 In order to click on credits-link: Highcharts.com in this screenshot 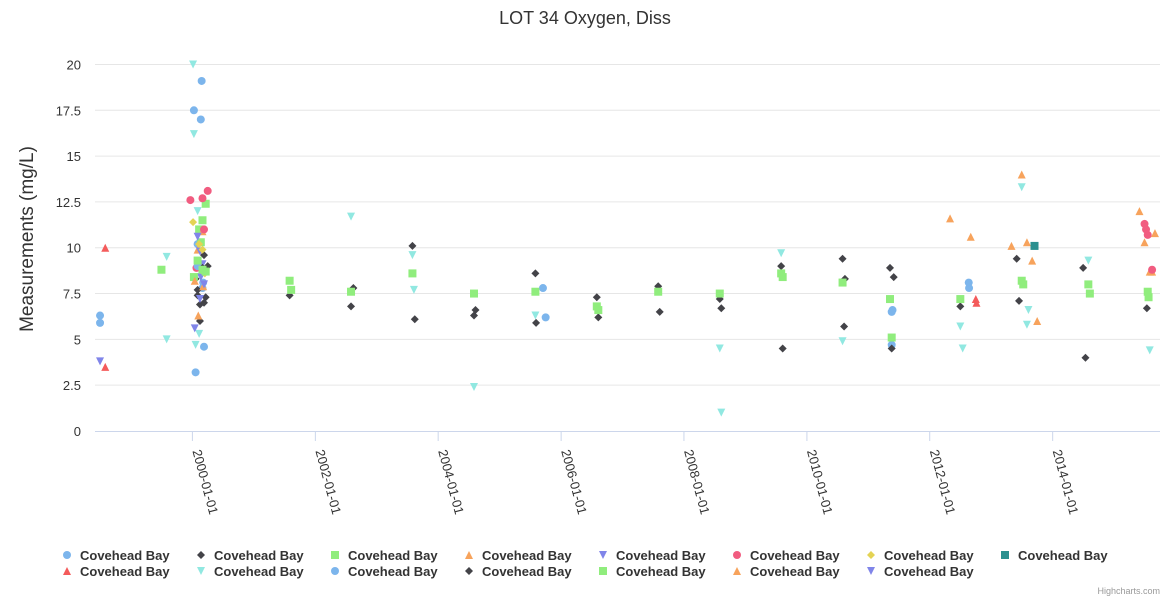, I will do `click(1128, 591)`.